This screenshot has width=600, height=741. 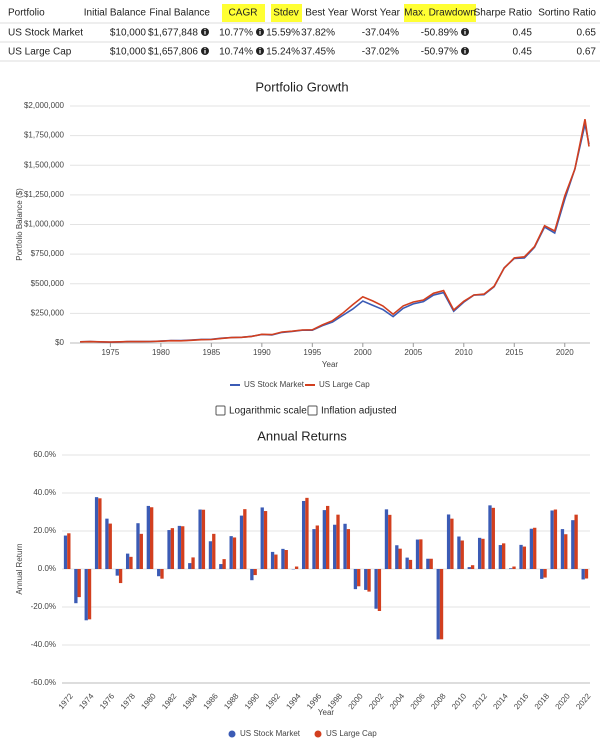 I want to click on y-tick-label: 40.0%, so click(x=44, y=492).